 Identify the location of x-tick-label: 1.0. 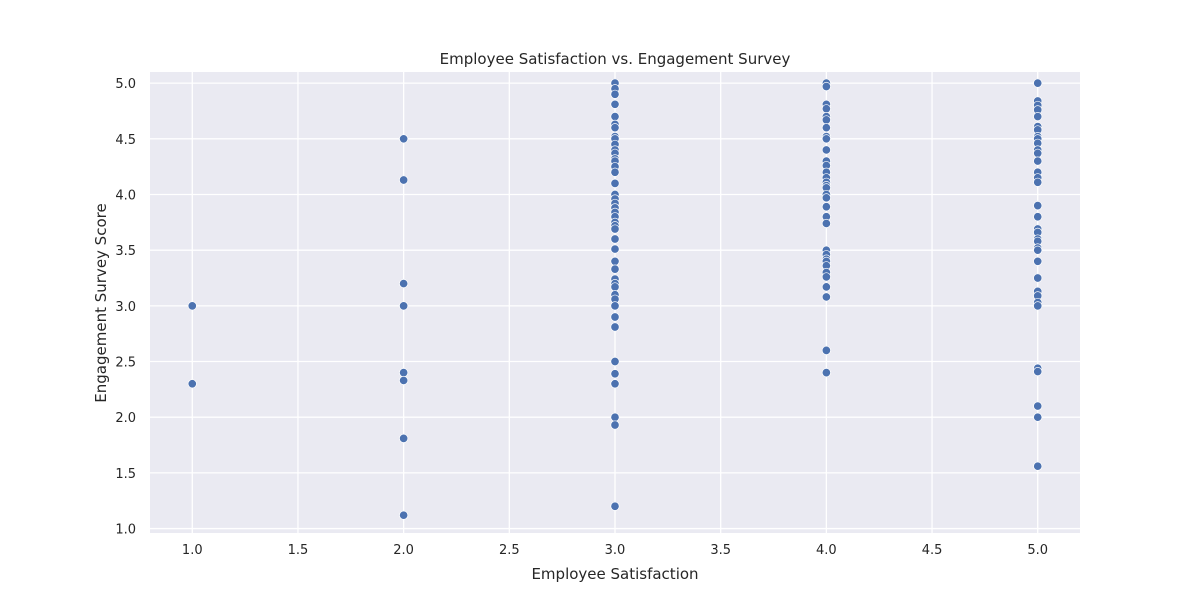
(192, 550).